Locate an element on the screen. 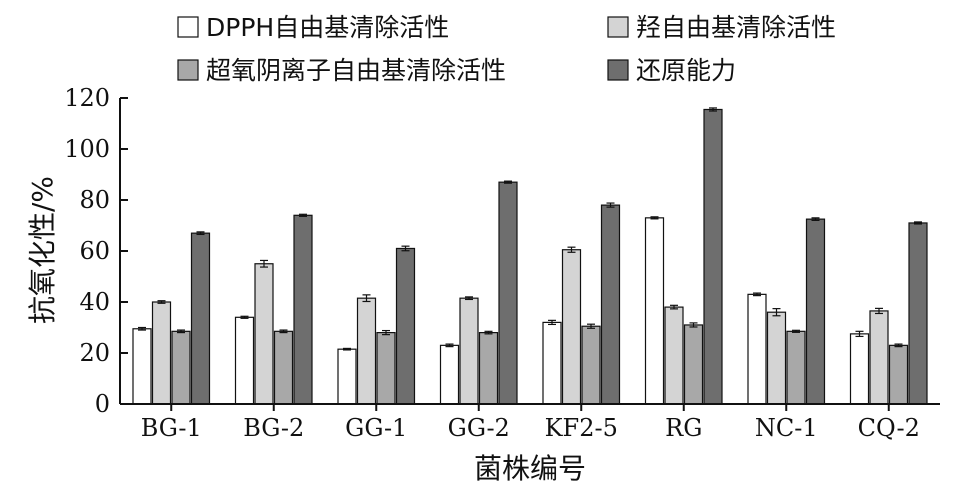 The width and height of the screenshot is (977, 491). x-tick-label: KF2-5 is located at coordinates (581, 428).